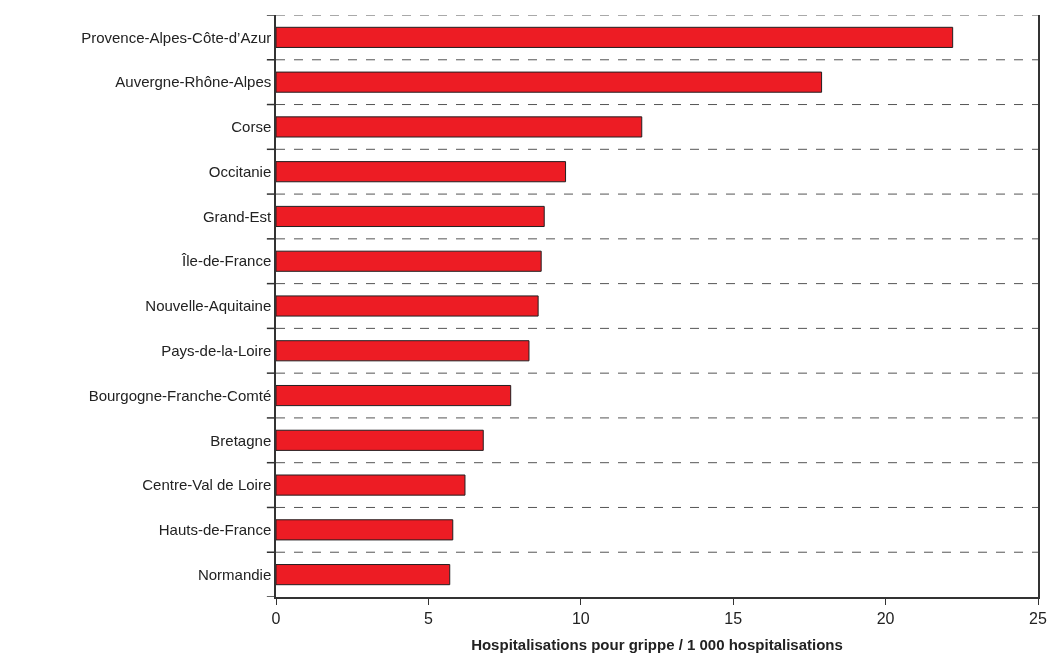 The width and height of the screenshot is (1057, 672). I want to click on y-tick-label: Normandie, so click(234, 574).